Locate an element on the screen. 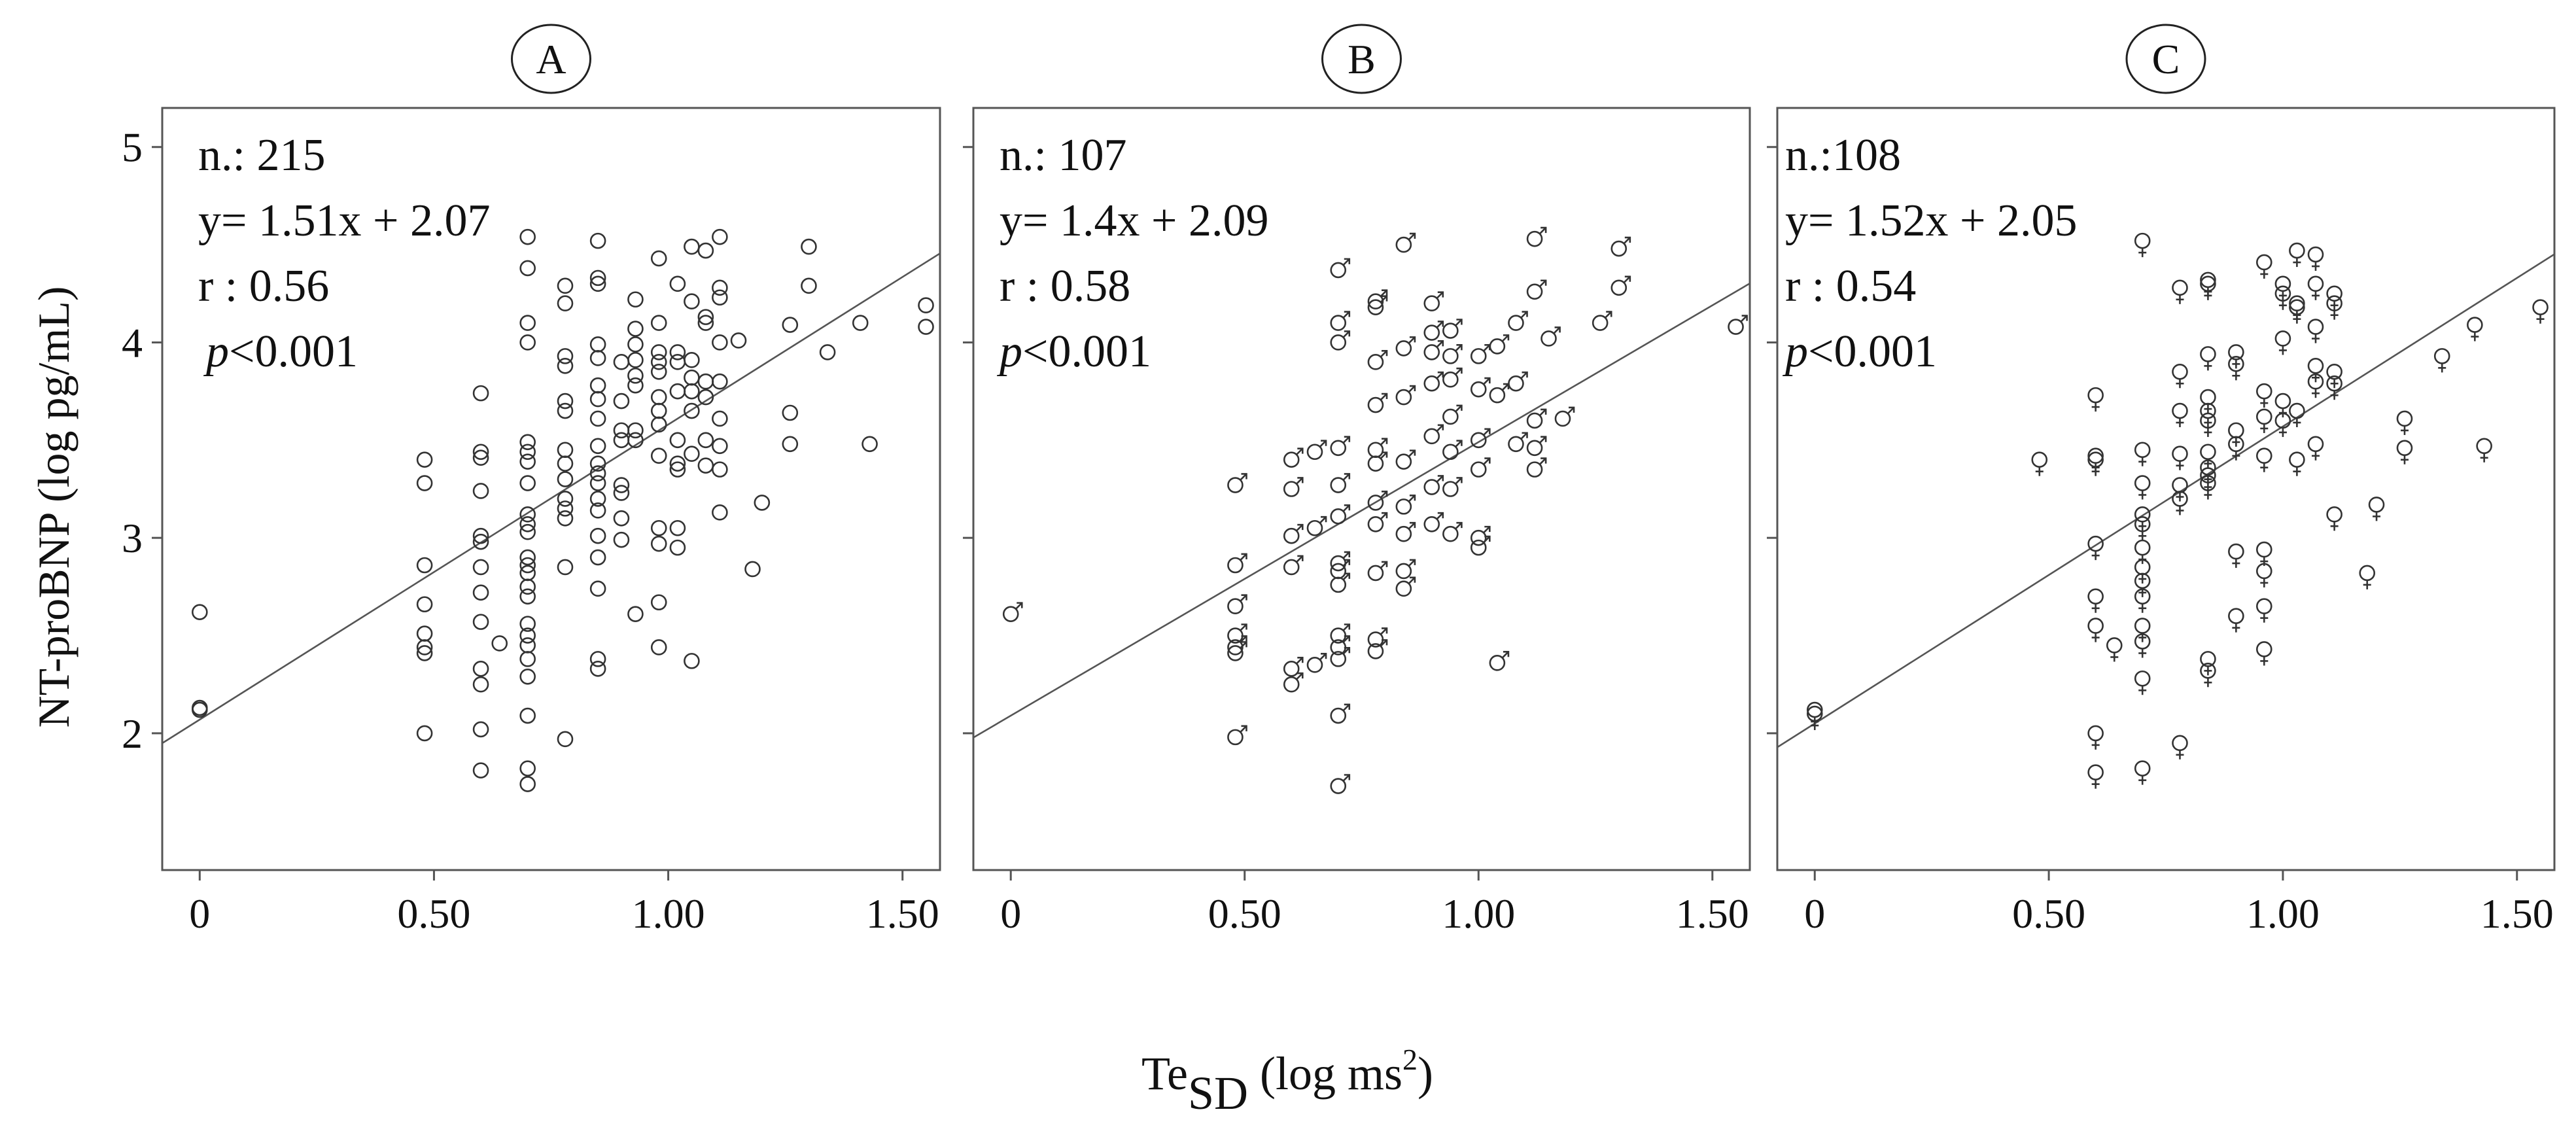 The height and width of the screenshot is (1135, 2576). x-axis-label: TeSD (log ms2) is located at coordinates (1287, 1081).